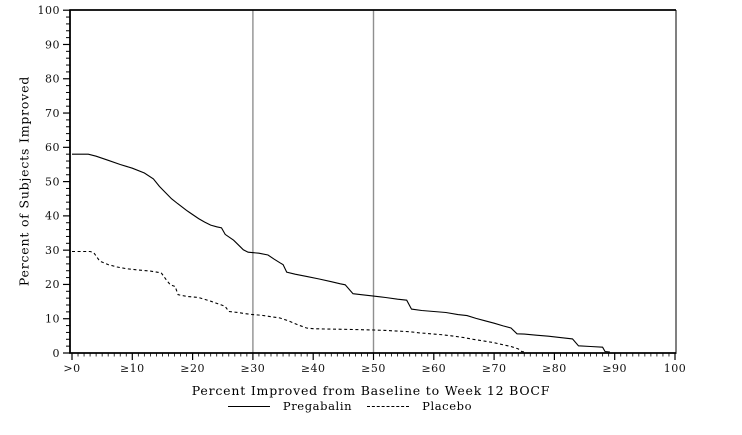  I want to click on y-tick-label: 30, so click(52, 250).